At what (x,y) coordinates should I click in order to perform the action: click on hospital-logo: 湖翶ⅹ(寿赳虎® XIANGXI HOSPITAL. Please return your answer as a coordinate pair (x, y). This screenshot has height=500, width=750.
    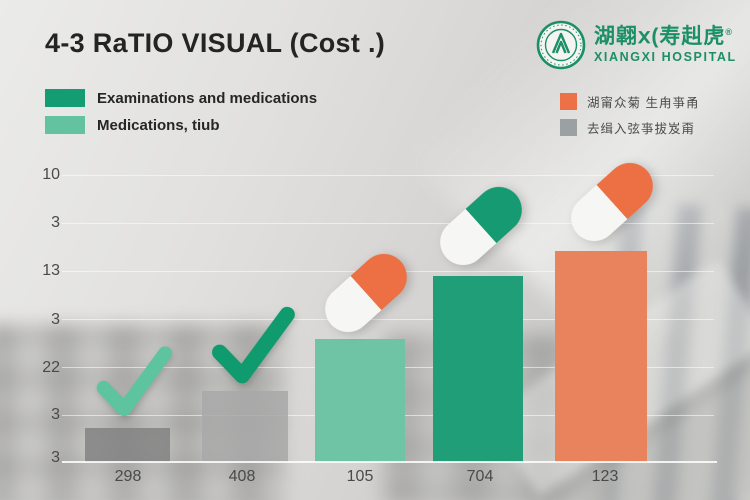
    Looking at the image, I should click on (636, 45).